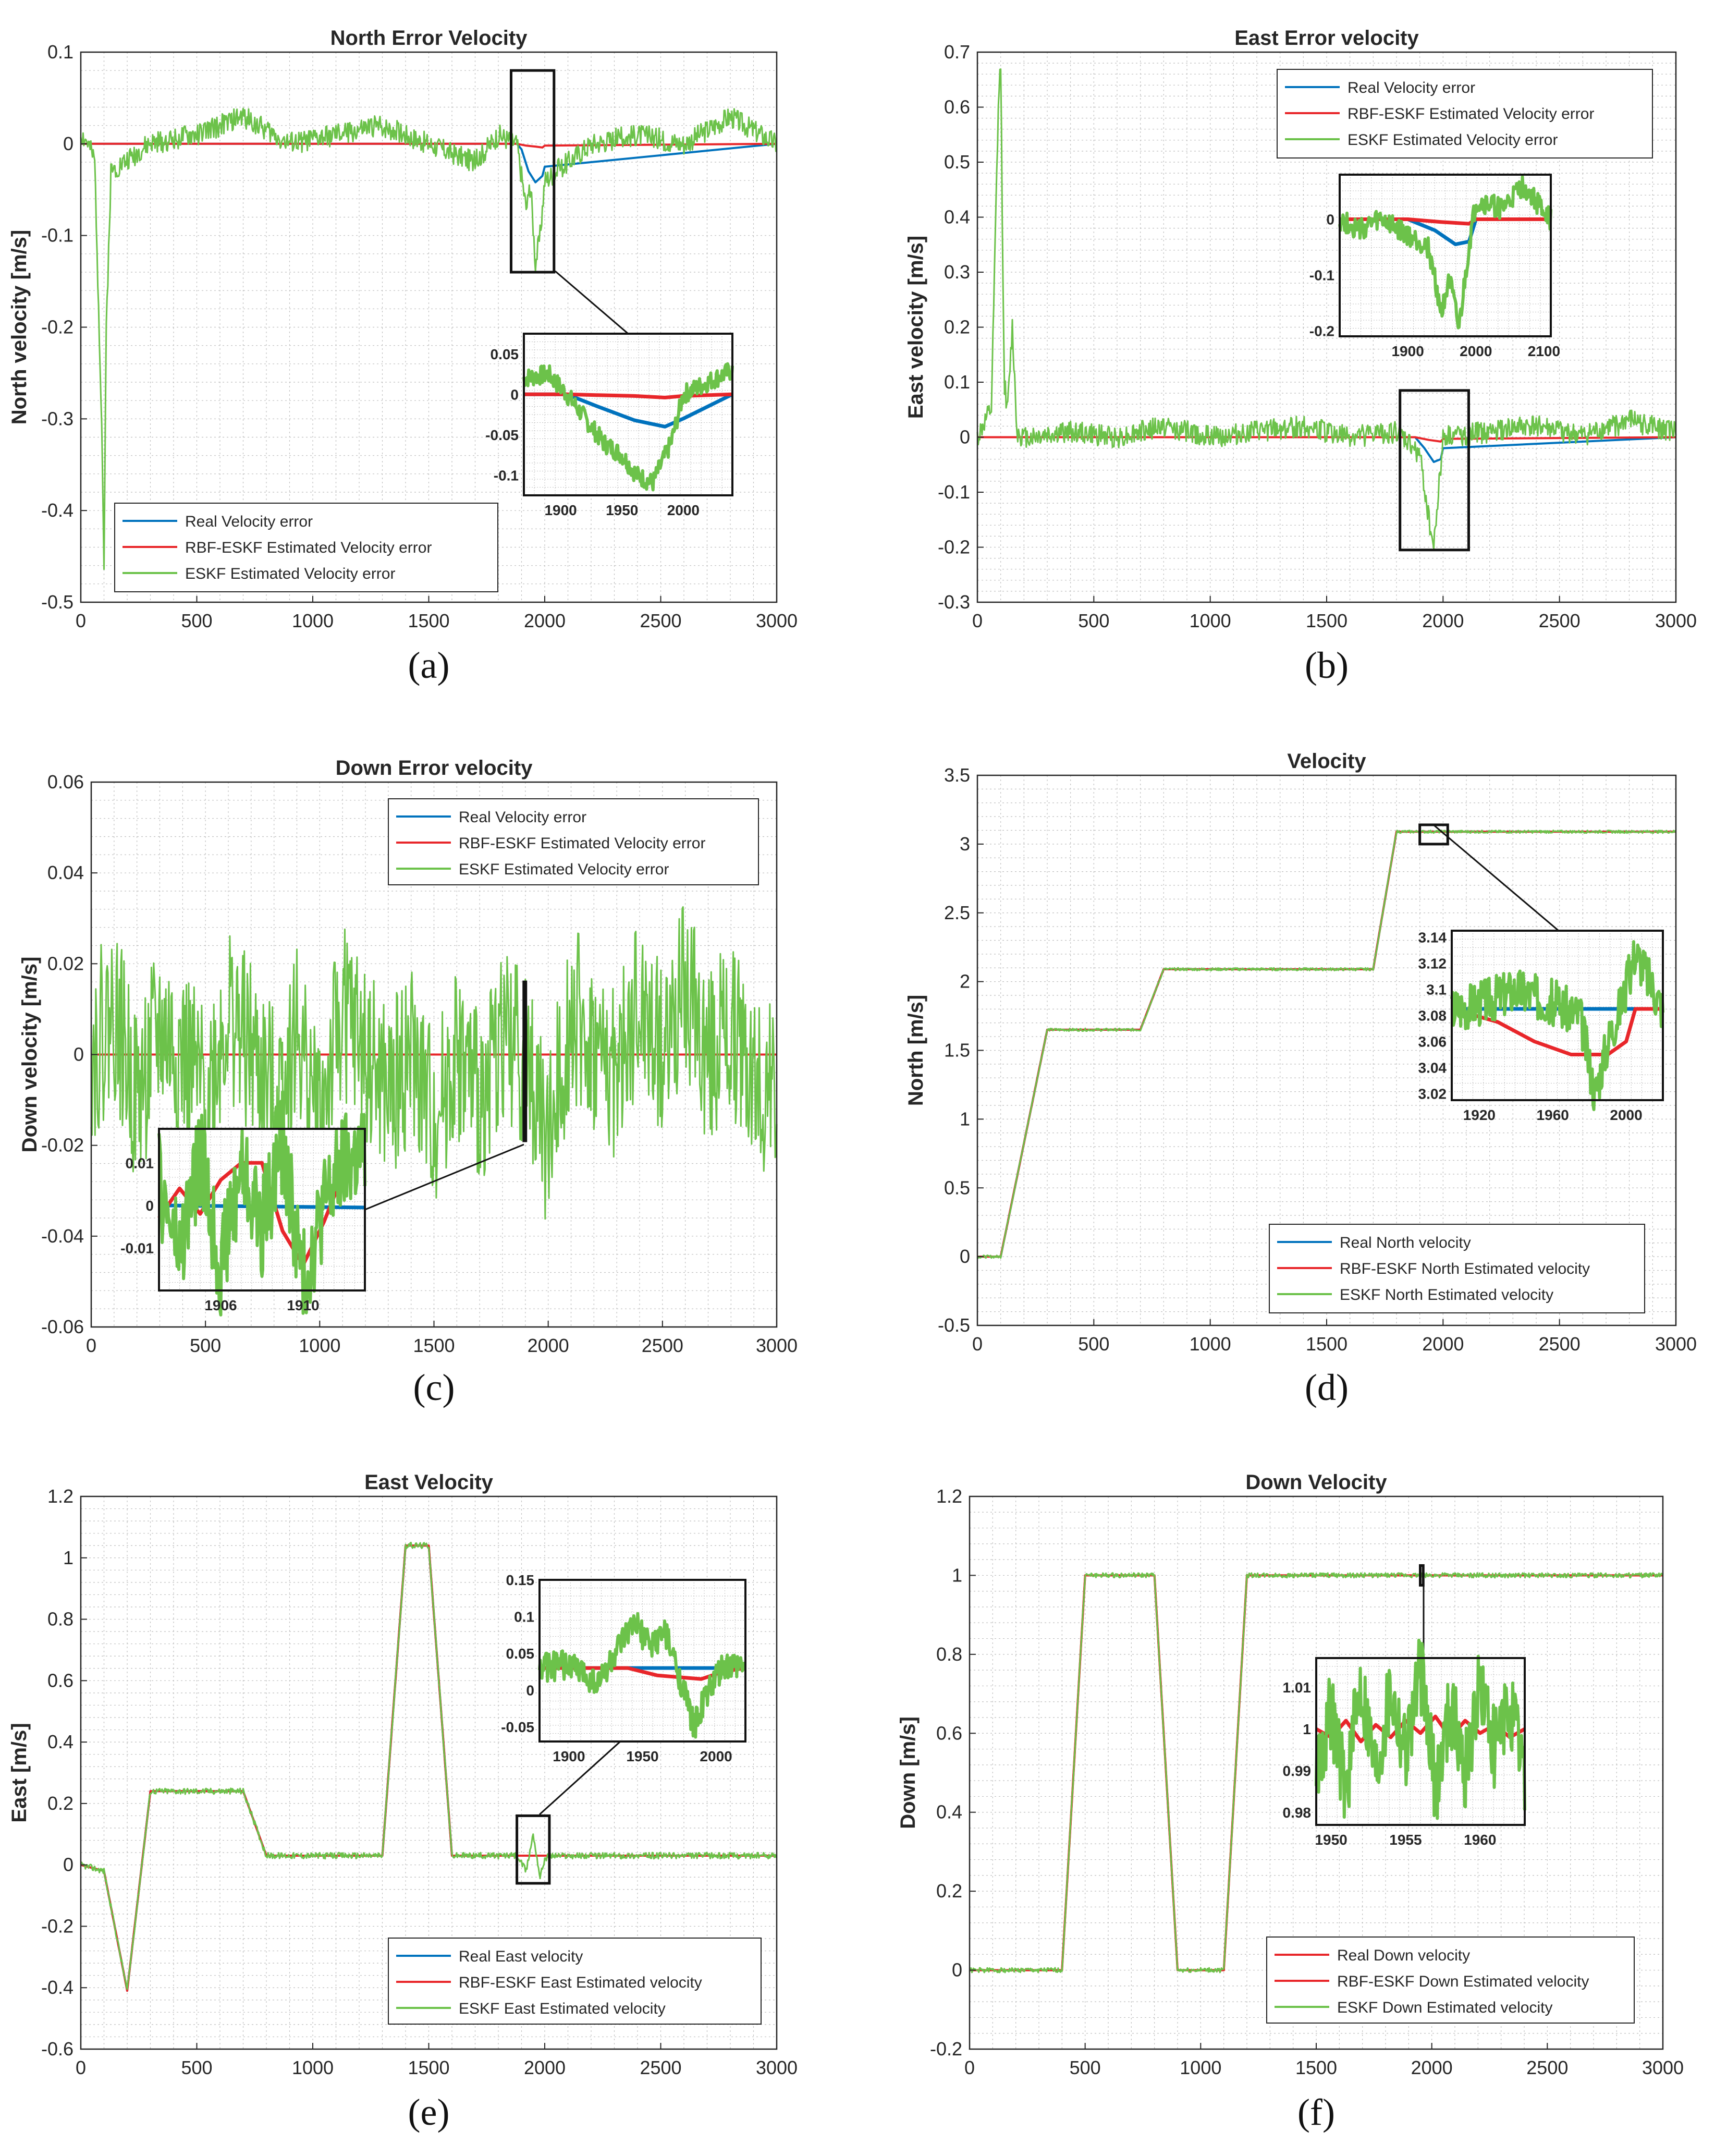  I want to click on chart-title: Velocity, so click(1326, 761).